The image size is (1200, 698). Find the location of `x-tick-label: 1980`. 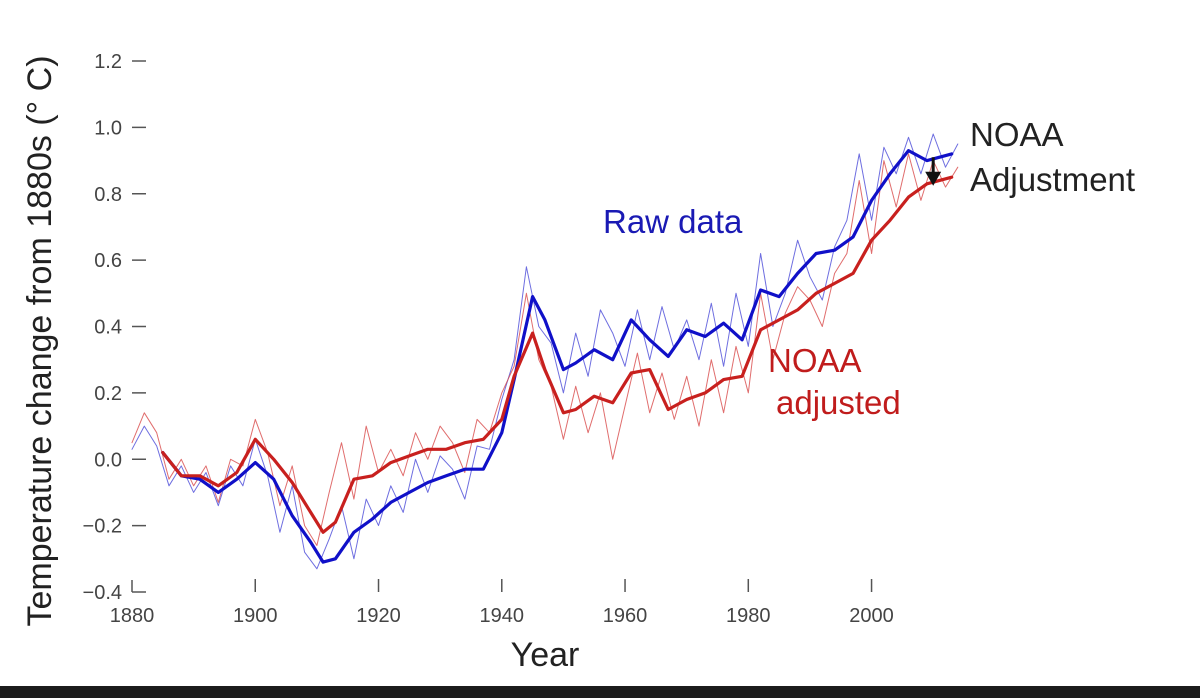

x-tick-label: 1980 is located at coordinates (748, 616).